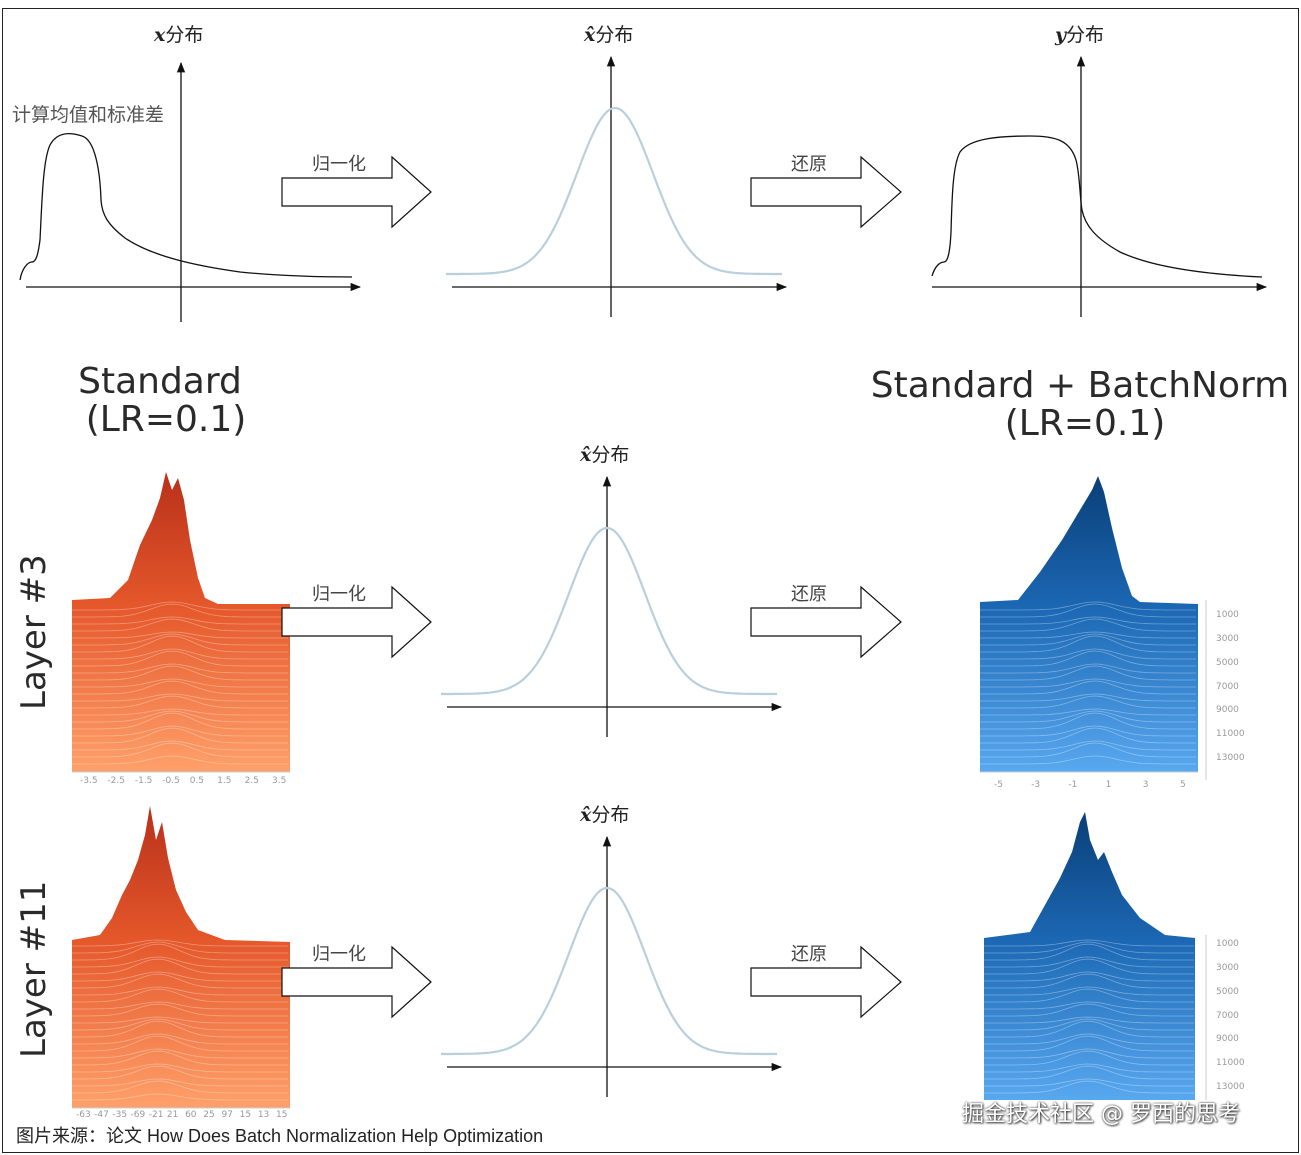 This screenshot has width=1301, height=1155. I want to click on tick-label: -69, so click(138, 1115).